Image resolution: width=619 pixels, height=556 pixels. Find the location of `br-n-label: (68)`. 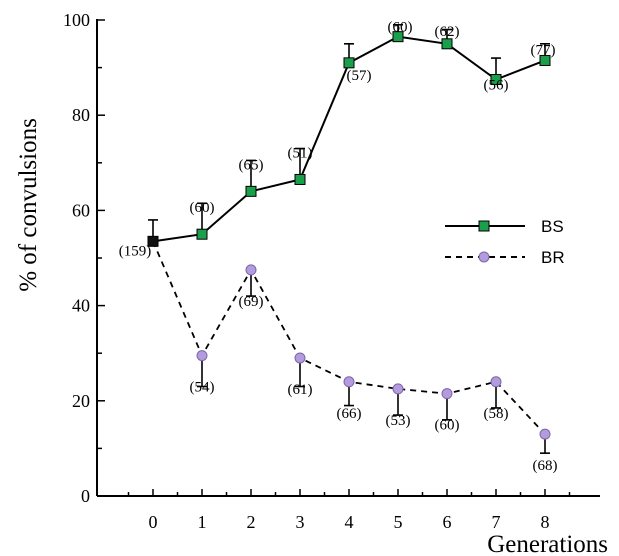

br-n-label: (68) is located at coordinates (545, 466).